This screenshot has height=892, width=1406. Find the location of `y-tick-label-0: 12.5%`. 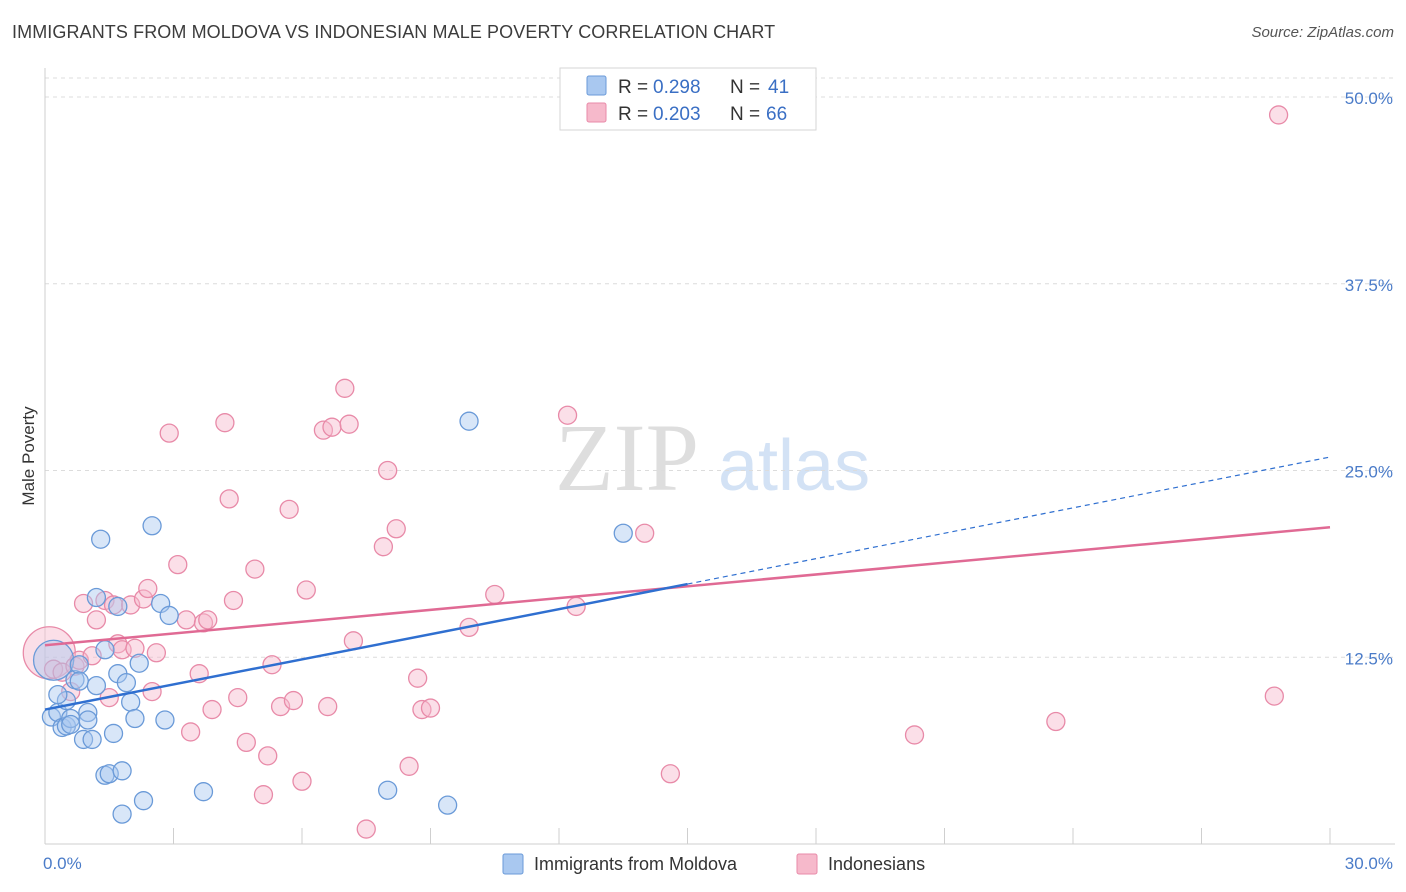

y-tick-label-0: 12.5% is located at coordinates (1369, 658).